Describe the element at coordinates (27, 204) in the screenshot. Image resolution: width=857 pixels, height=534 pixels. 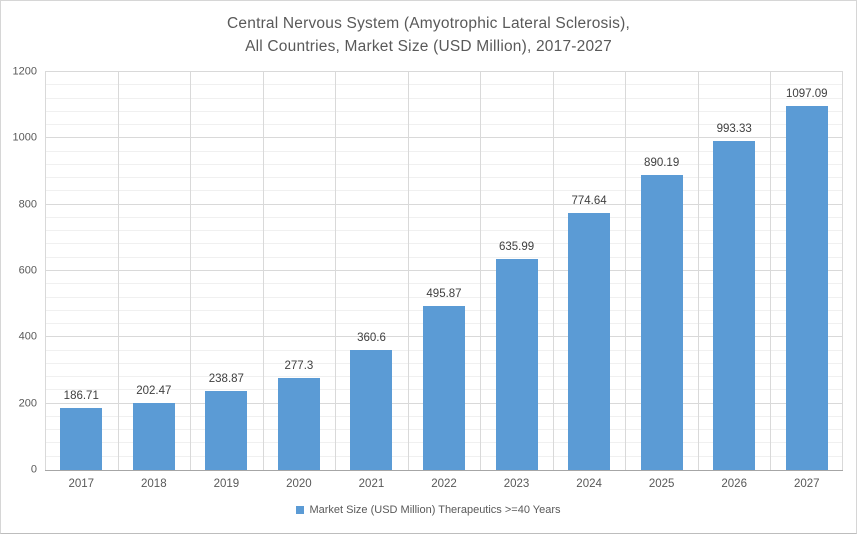
I see `y-tick-label: 800` at that location.